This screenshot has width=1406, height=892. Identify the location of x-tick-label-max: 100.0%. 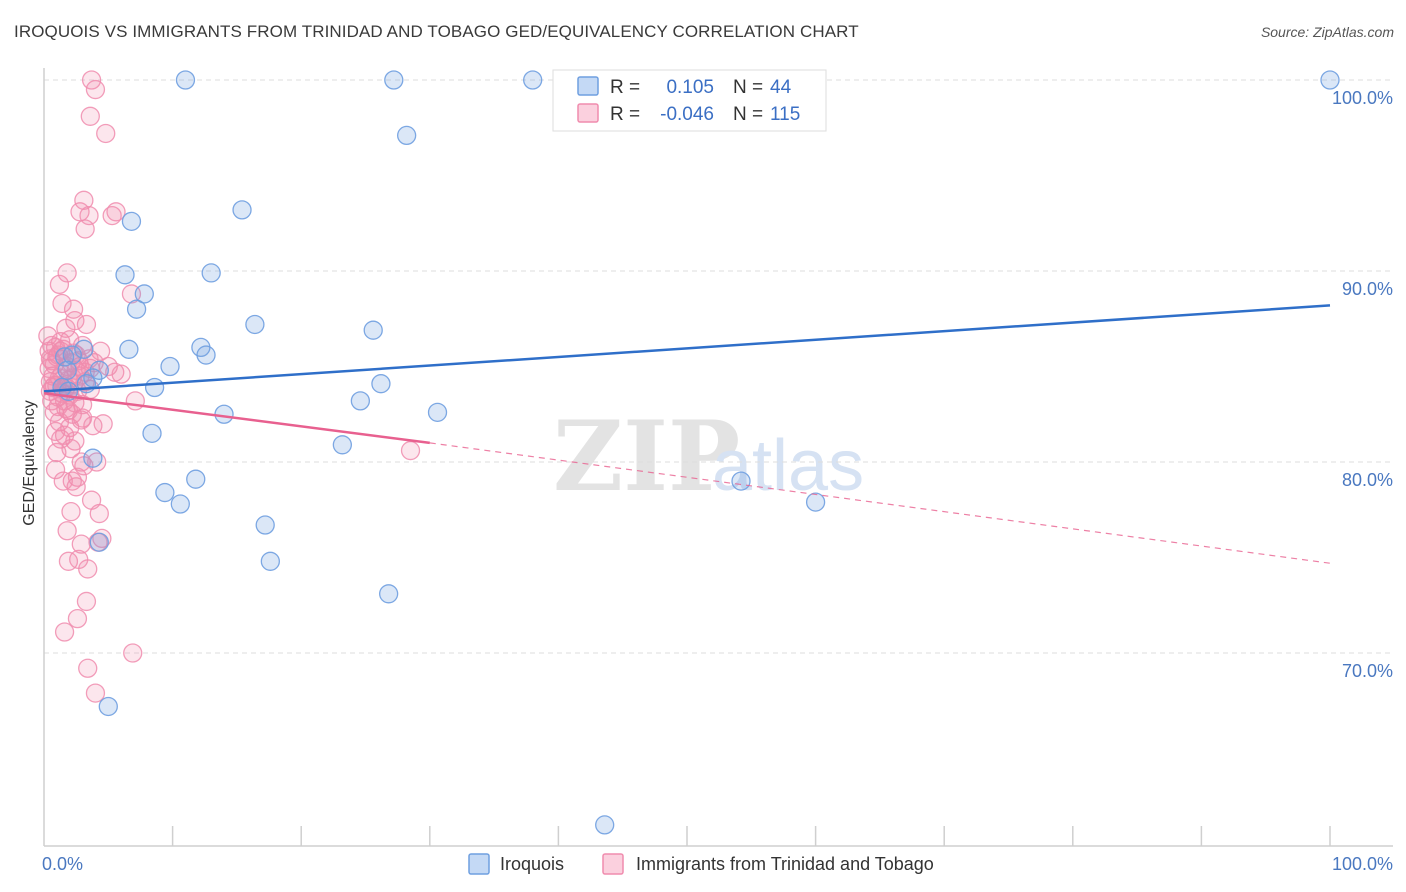
(1362, 864).